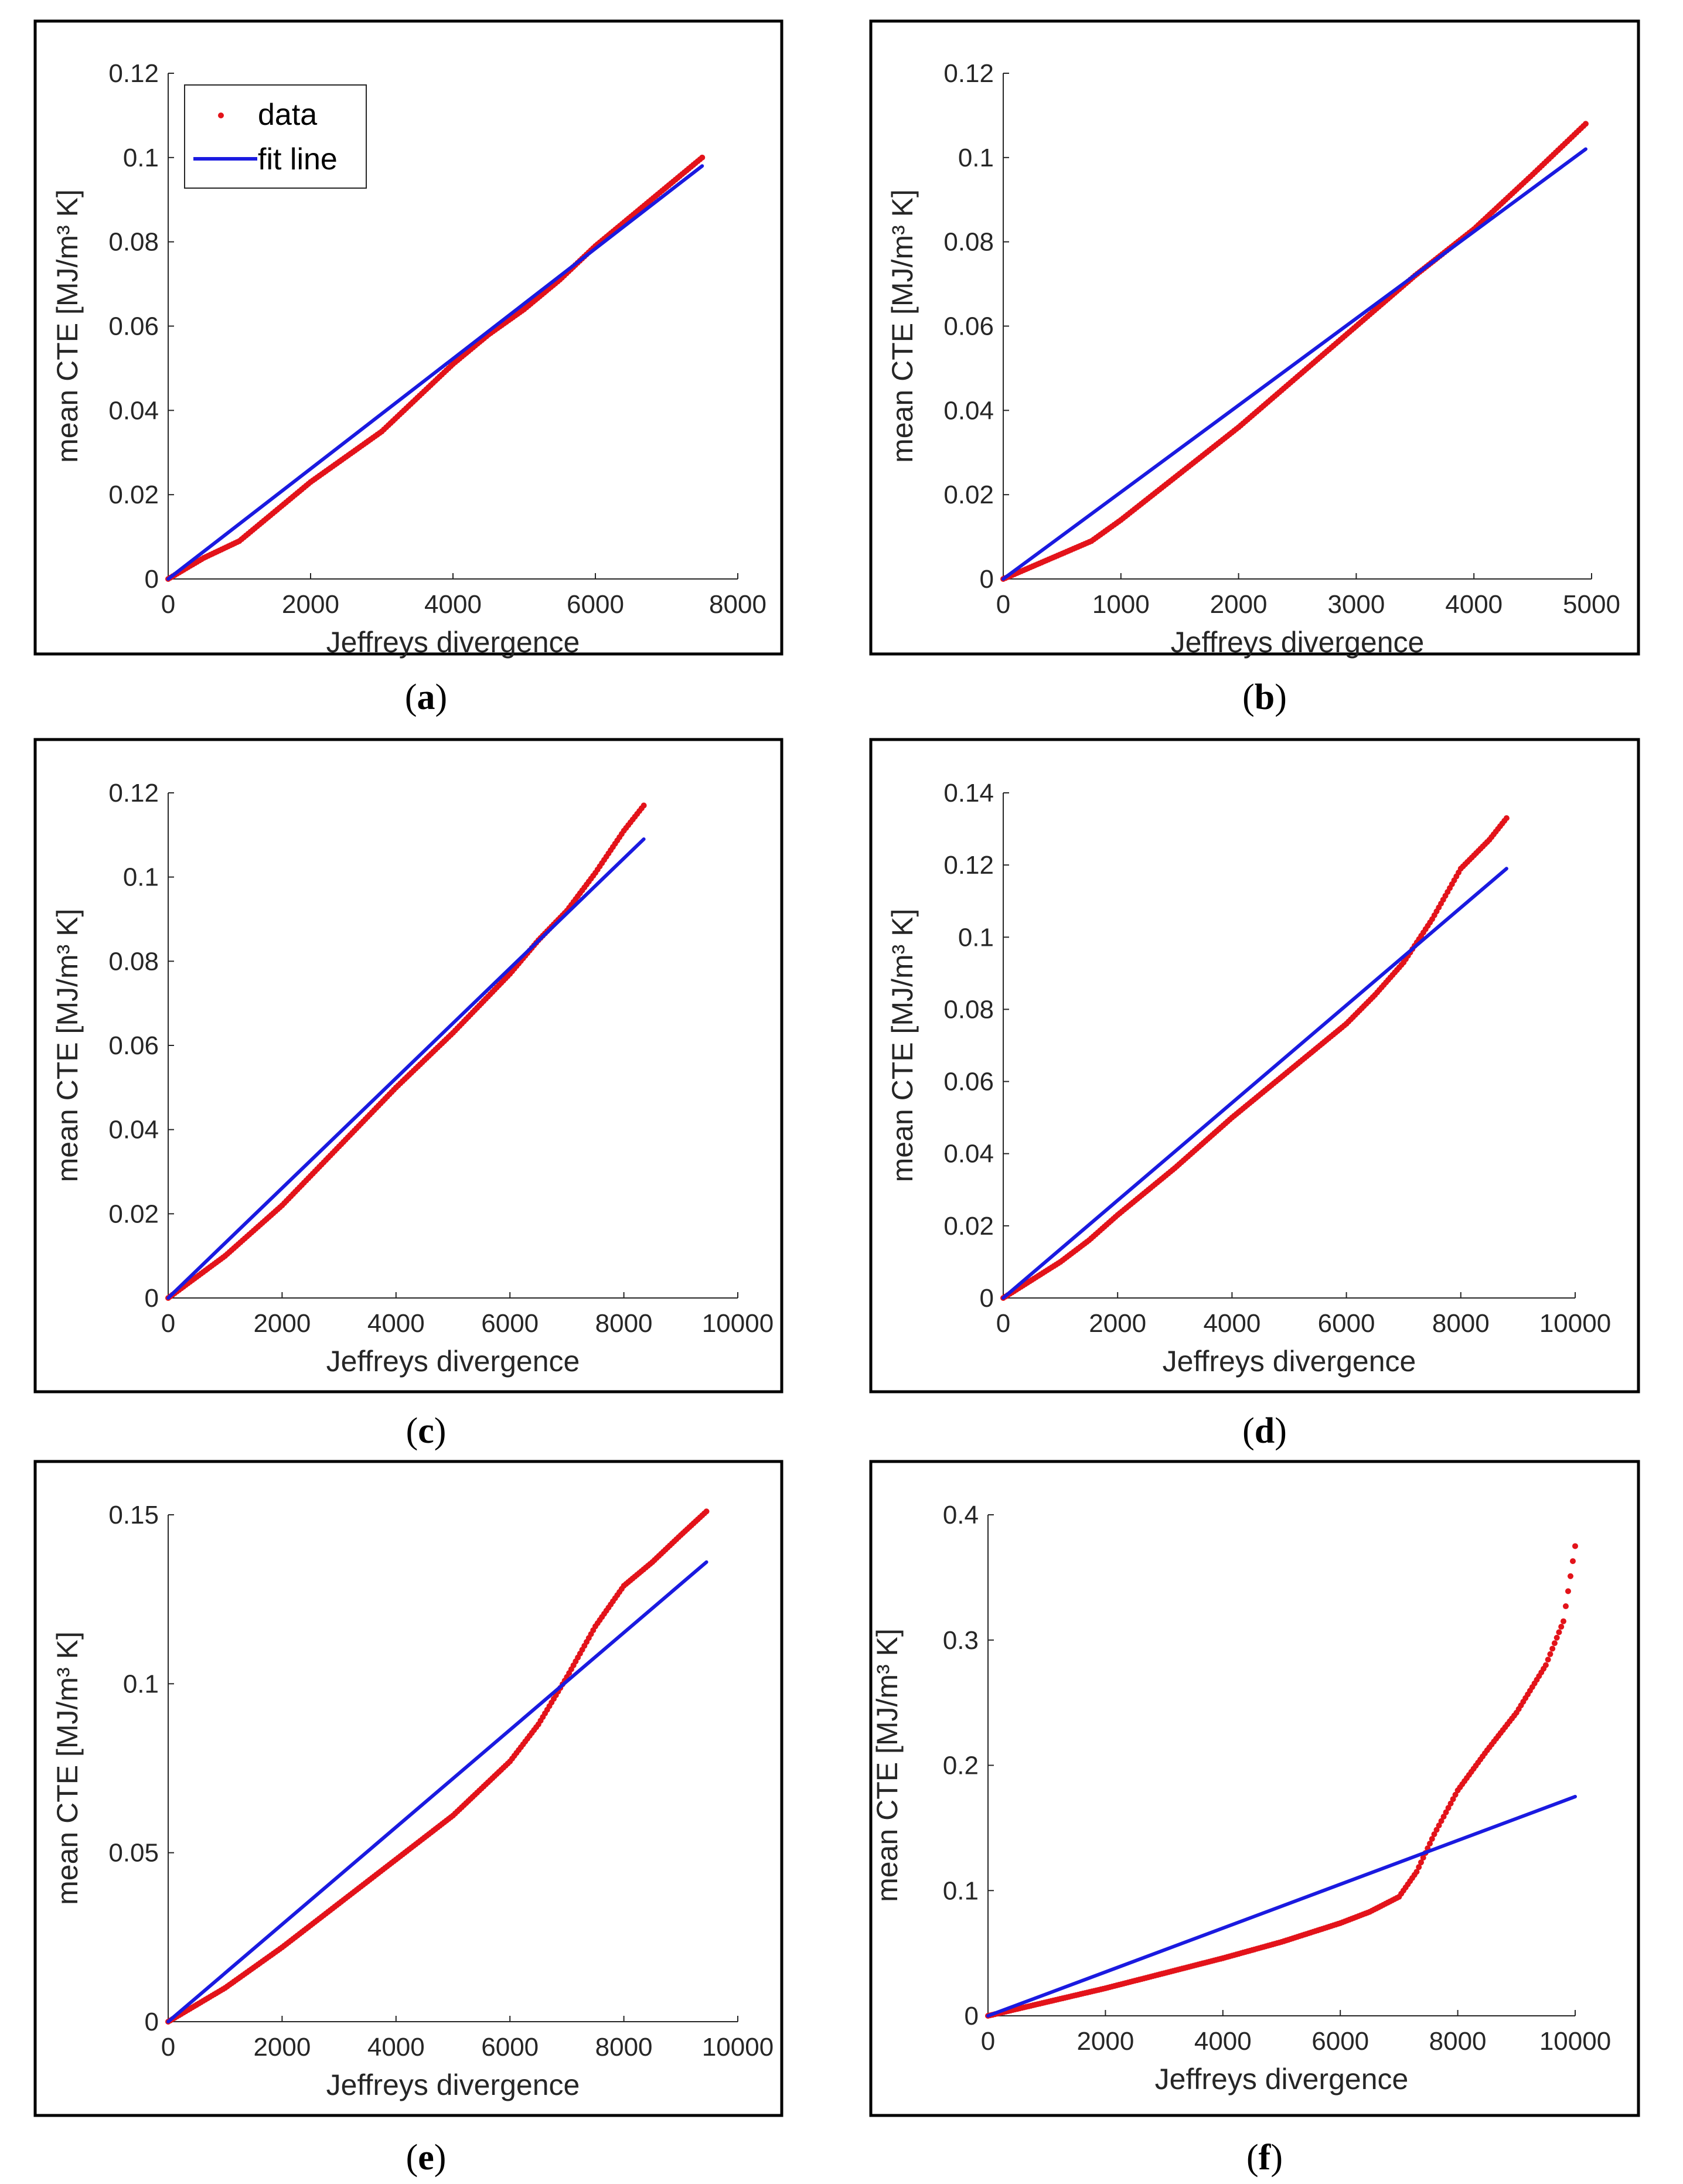 The height and width of the screenshot is (2184, 1683). What do you see at coordinates (426, 2158) in the screenshot?
I see `panel-caption: (e)` at bounding box center [426, 2158].